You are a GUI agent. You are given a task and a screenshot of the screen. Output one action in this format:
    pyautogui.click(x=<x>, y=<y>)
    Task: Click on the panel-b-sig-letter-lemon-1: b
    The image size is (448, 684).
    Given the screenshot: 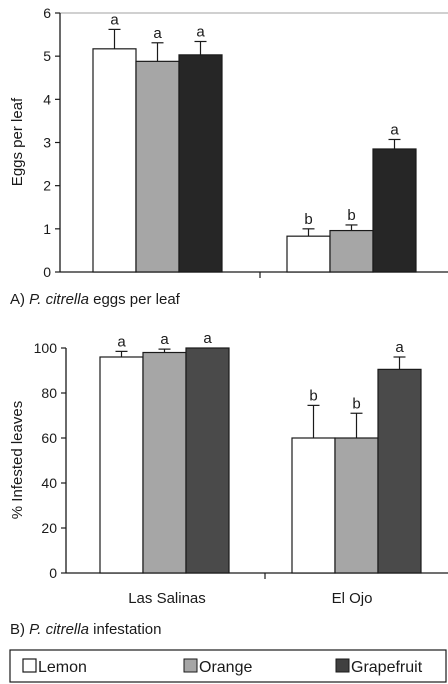 What is the action you would take?
    pyautogui.click(x=313, y=395)
    